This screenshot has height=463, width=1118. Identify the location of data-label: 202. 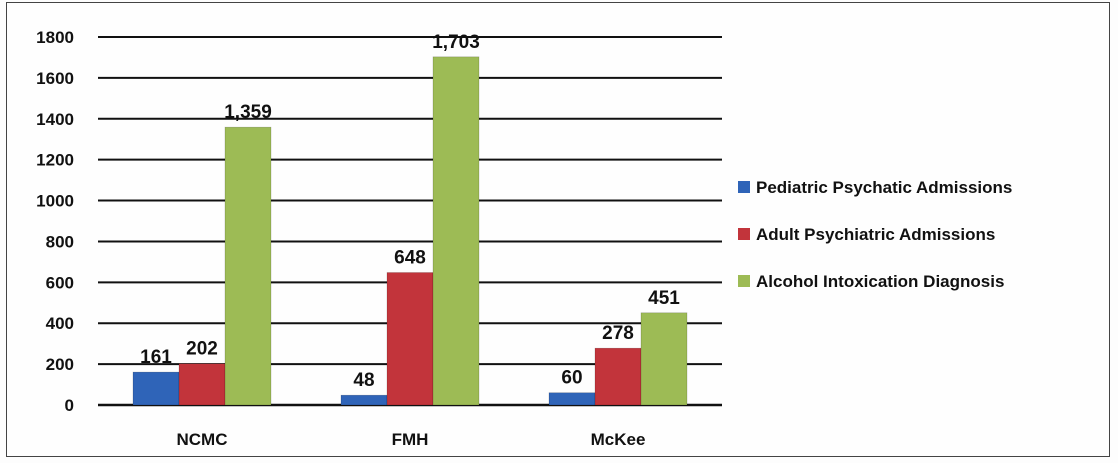
(202, 349).